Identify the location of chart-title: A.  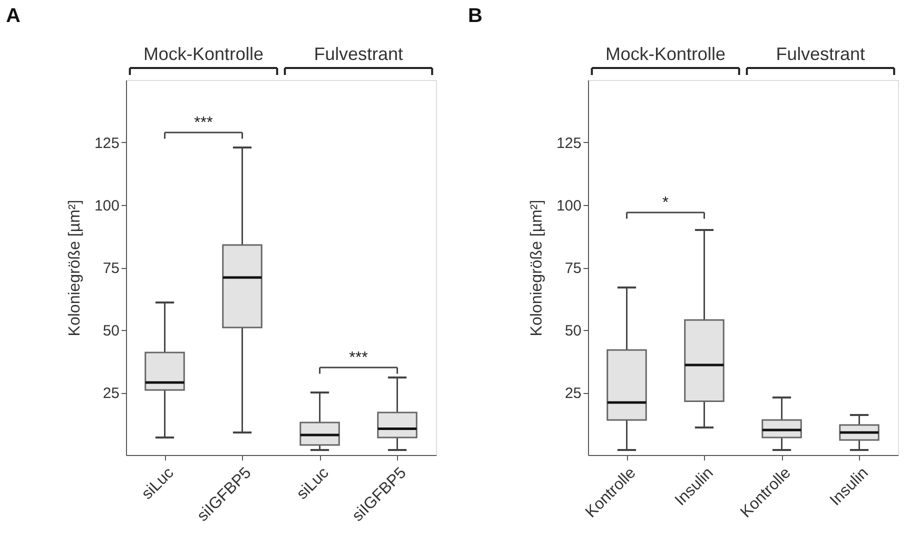
(13, 16).